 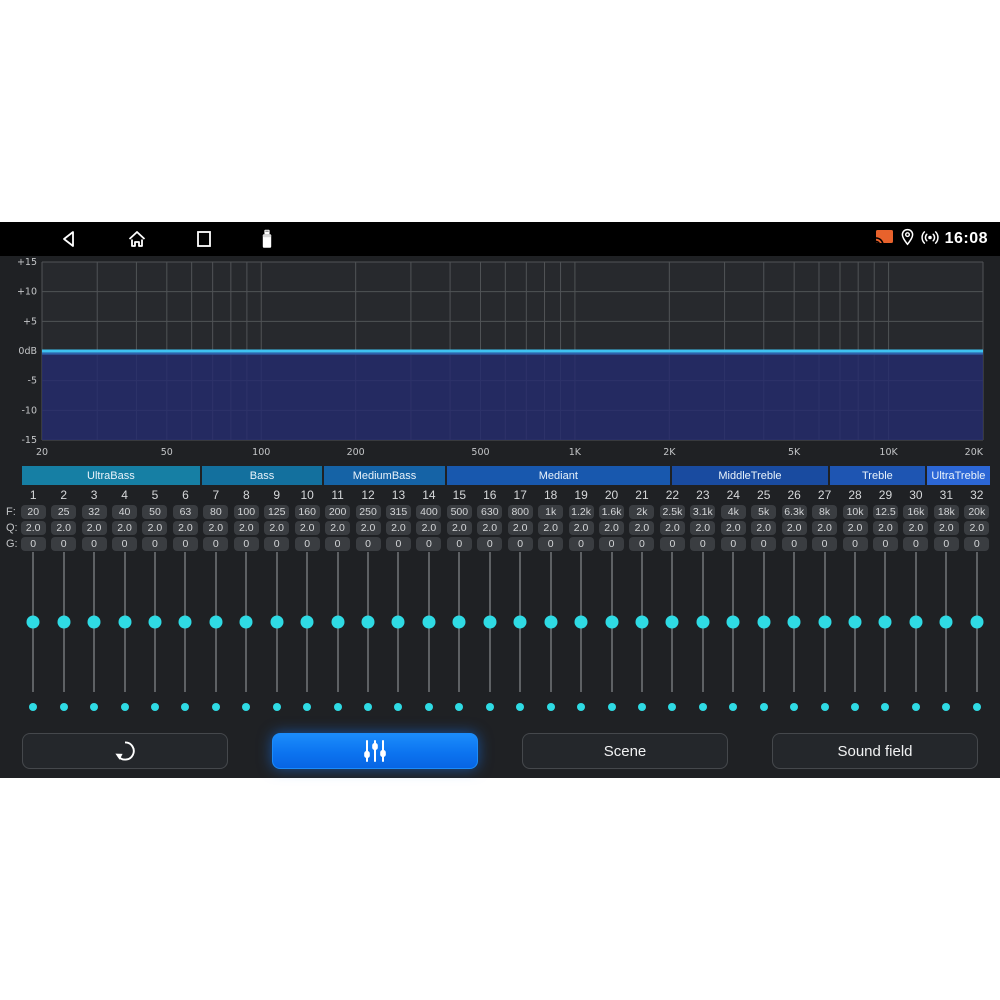 I want to click on frequency-chip: 32, so click(x=94, y=512).